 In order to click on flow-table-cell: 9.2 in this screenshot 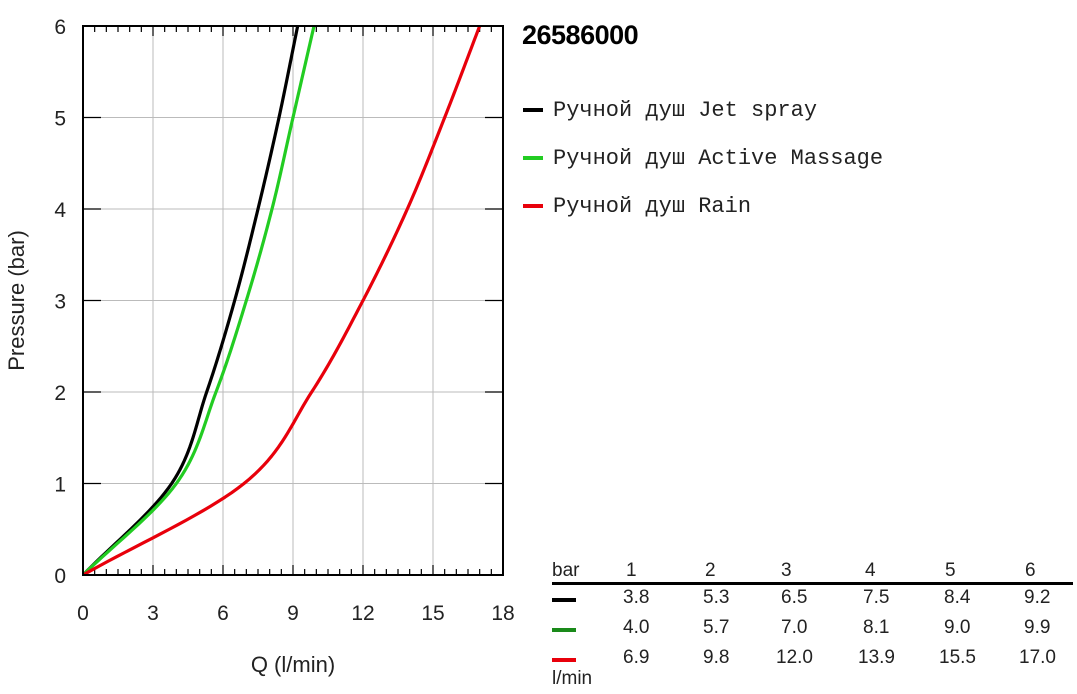, I will do `click(1037, 597)`.